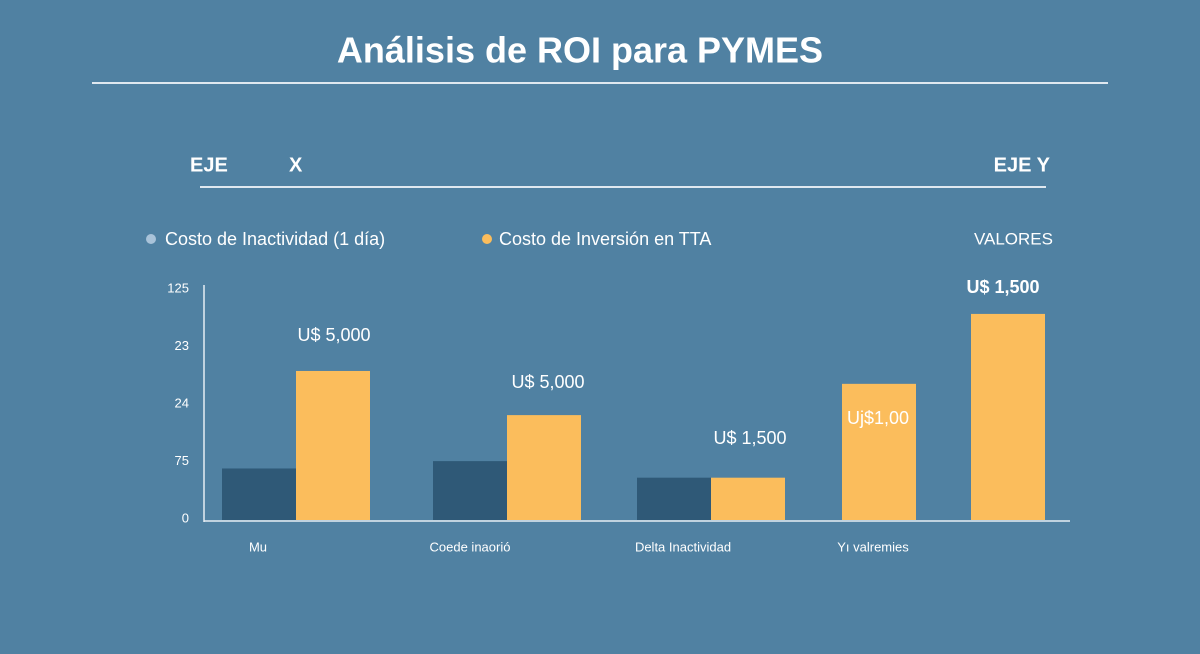 The width and height of the screenshot is (1200, 654). What do you see at coordinates (182, 402) in the screenshot?
I see `y-tick-label: 24` at bounding box center [182, 402].